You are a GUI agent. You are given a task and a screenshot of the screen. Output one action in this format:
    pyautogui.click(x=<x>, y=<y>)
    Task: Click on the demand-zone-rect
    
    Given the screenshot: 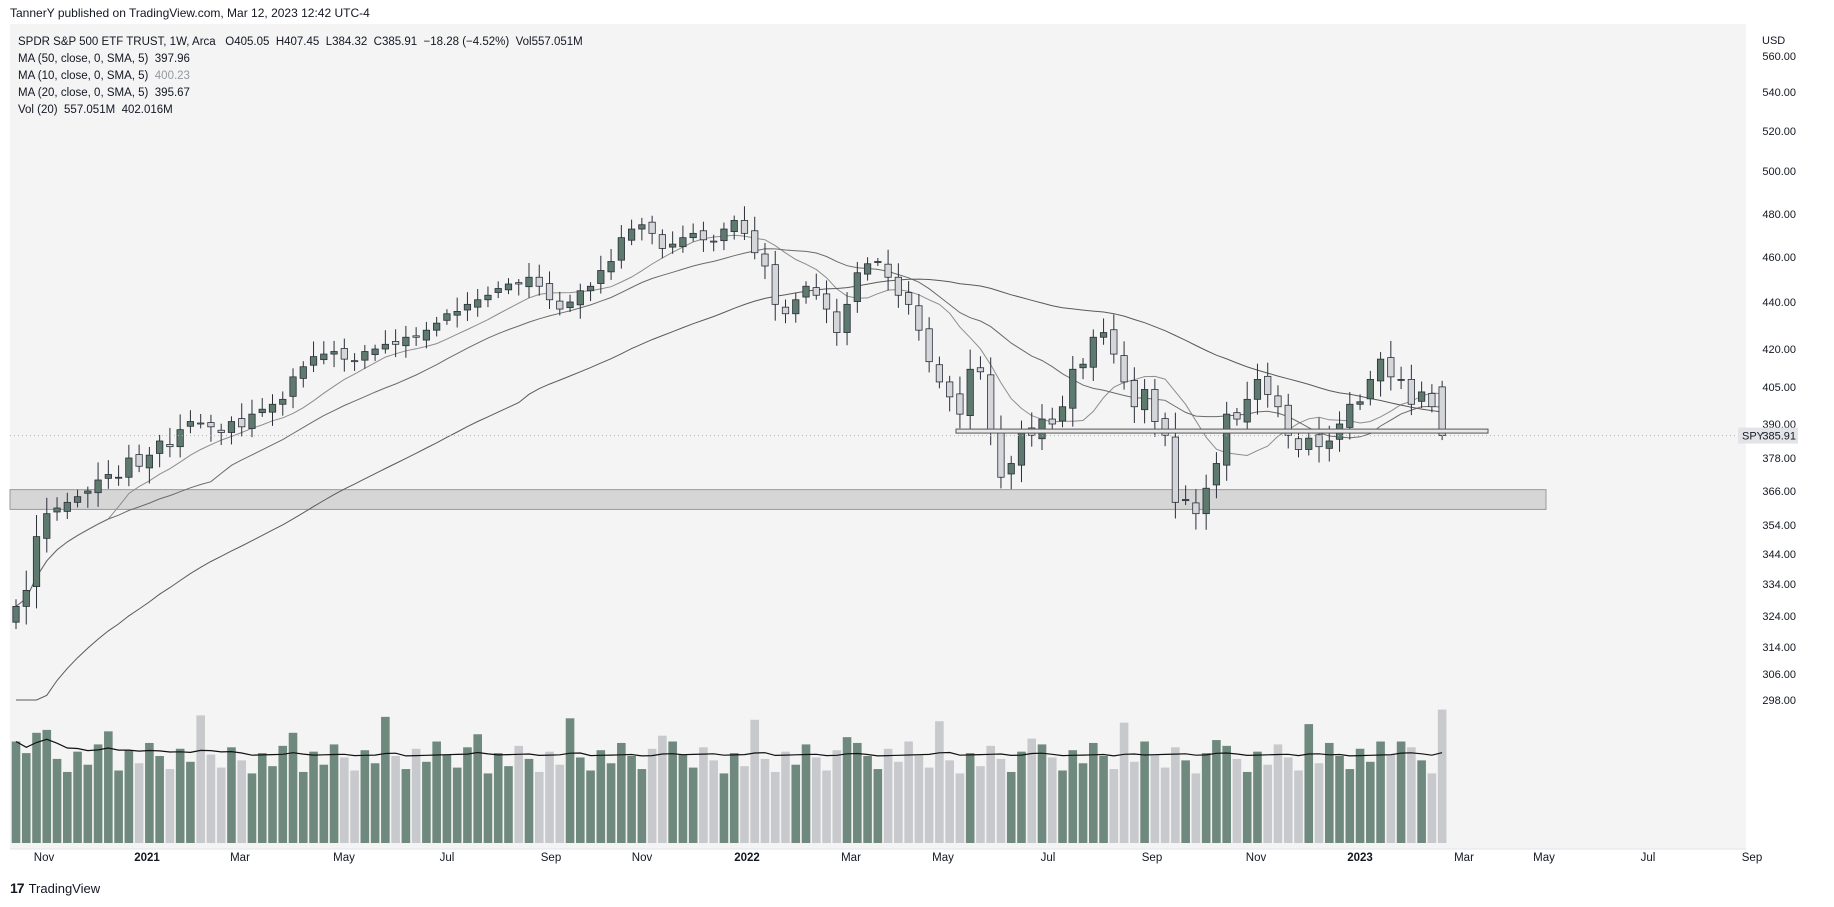 What is the action you would take?
    pyautogui.click(x=778, y=499)
    